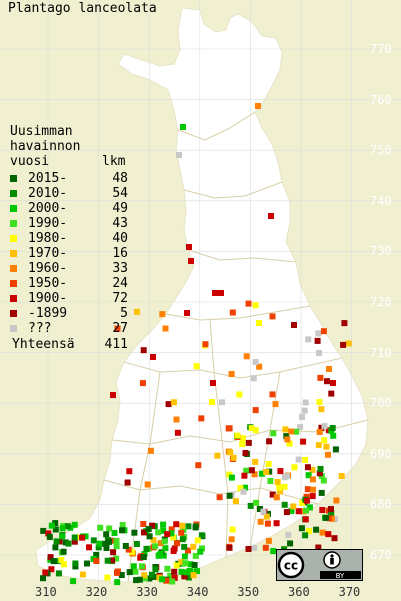  What do you see at coordinates (46, 592) in the screenshot?
I see `x-tick-label: 310` at bounding box center [46, 592].